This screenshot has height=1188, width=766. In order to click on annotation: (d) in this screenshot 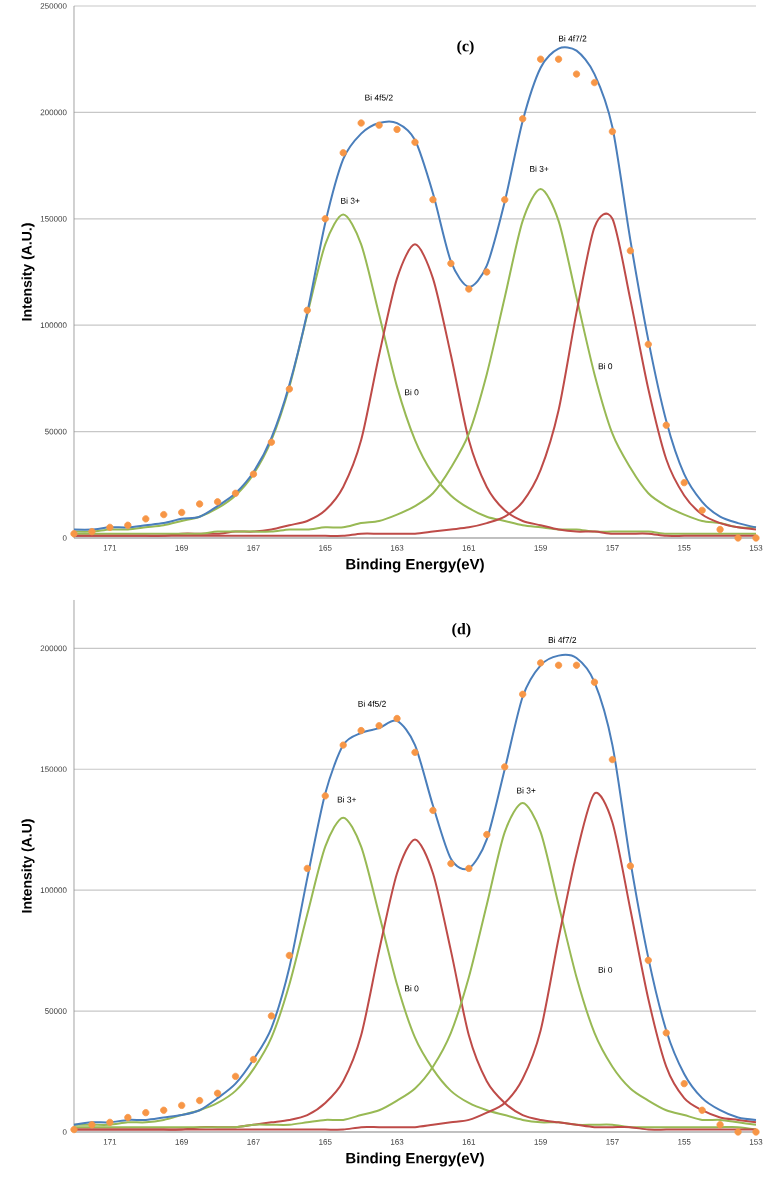, I will do `click(461, 630)`.